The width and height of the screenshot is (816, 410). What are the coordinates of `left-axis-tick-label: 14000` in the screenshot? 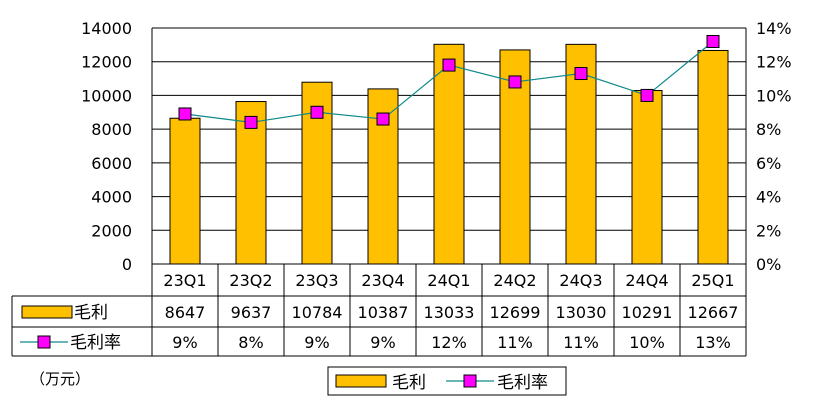 It's located at (106, 28).